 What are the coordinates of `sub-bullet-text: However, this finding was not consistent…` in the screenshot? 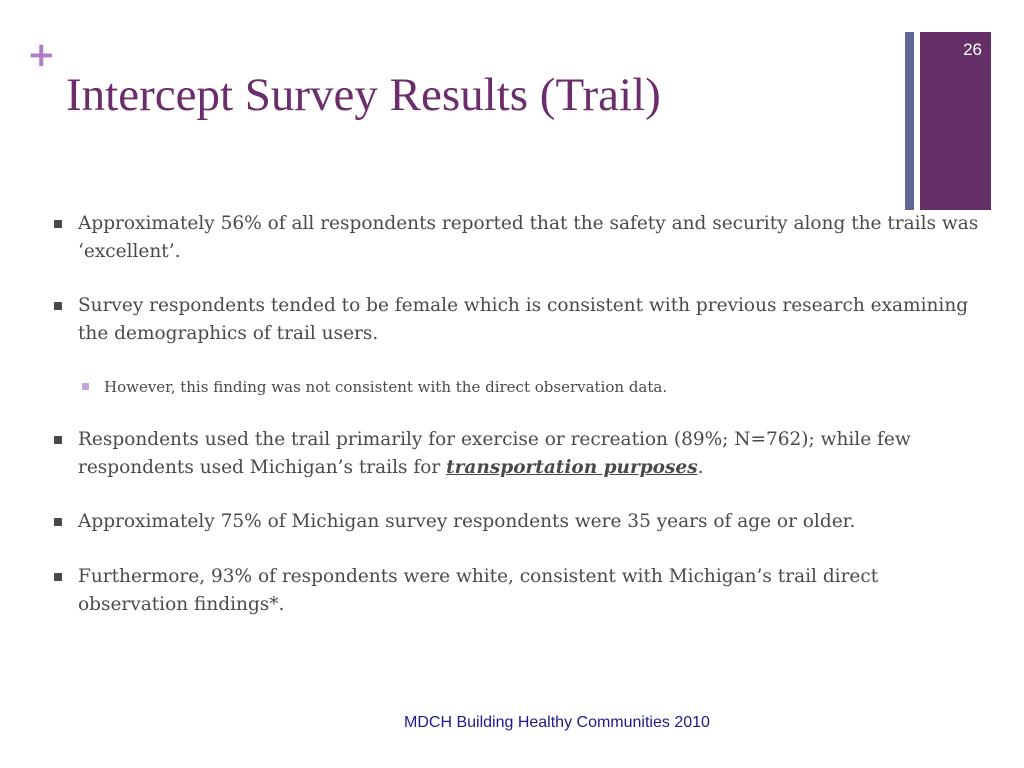 It's located at (386, 387).